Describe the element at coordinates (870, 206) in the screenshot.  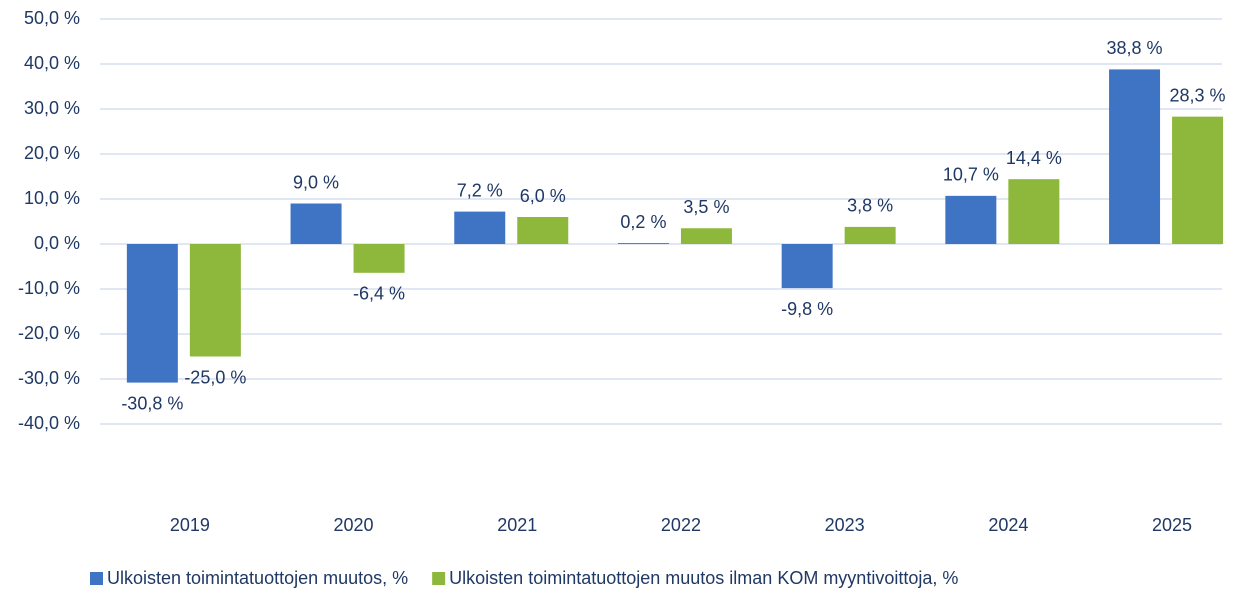
I see `data-label: 3,8 %` at that location.